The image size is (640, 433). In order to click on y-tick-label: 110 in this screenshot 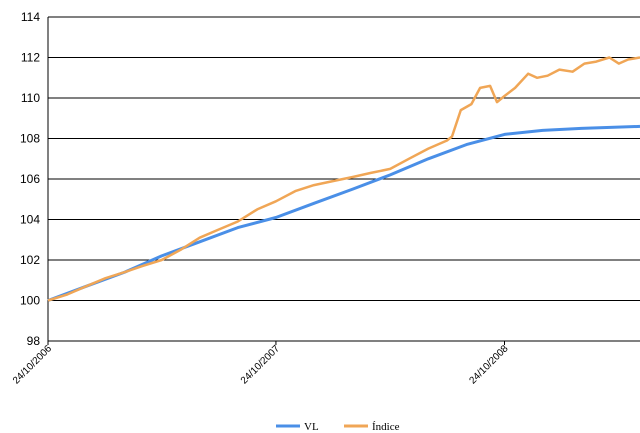, I will do `click(30, 98)`.